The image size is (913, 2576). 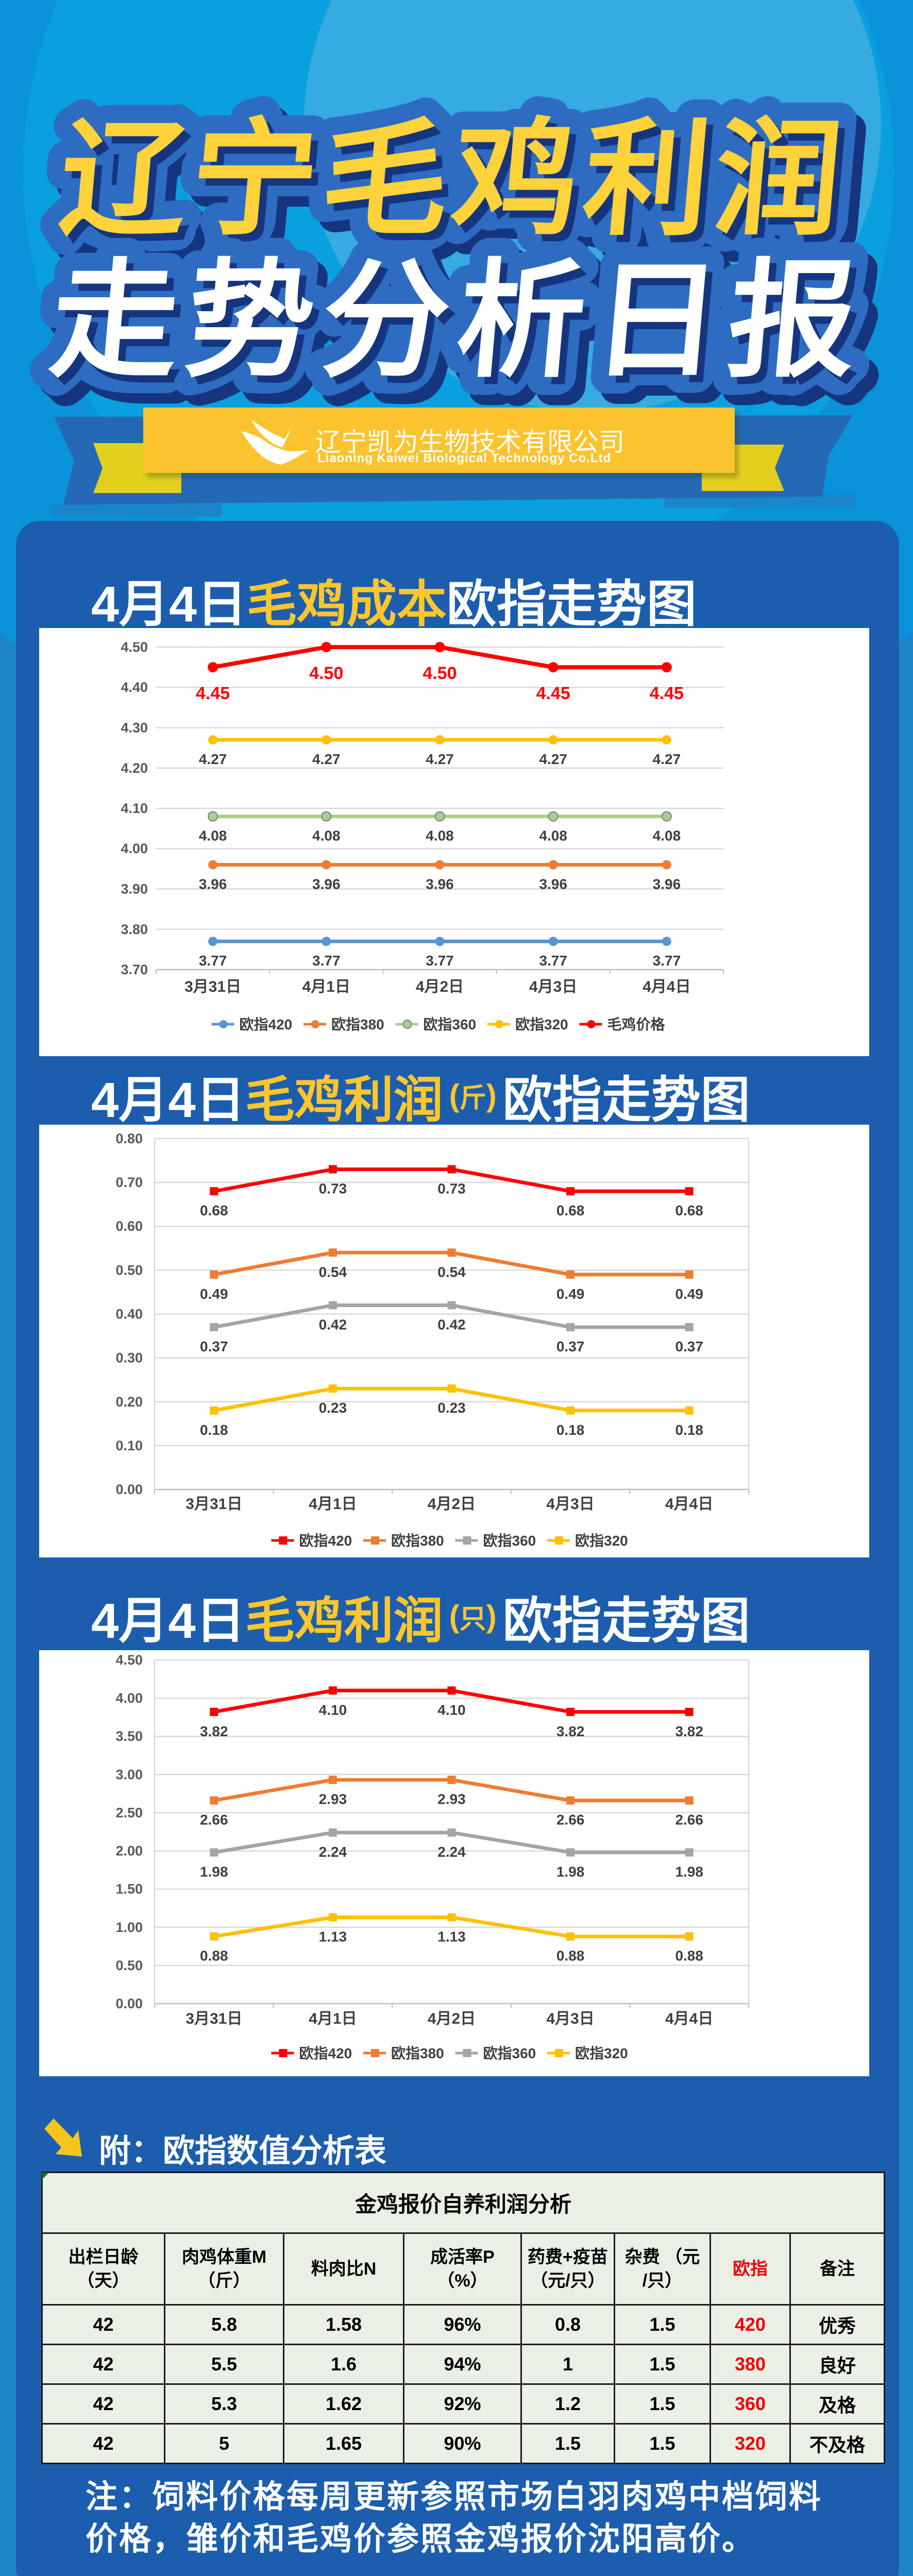 What do you see at coordinates (129, 1889) in the screenshot?
I see `svg-text: 1.50` at bounding box center [129, 1889].